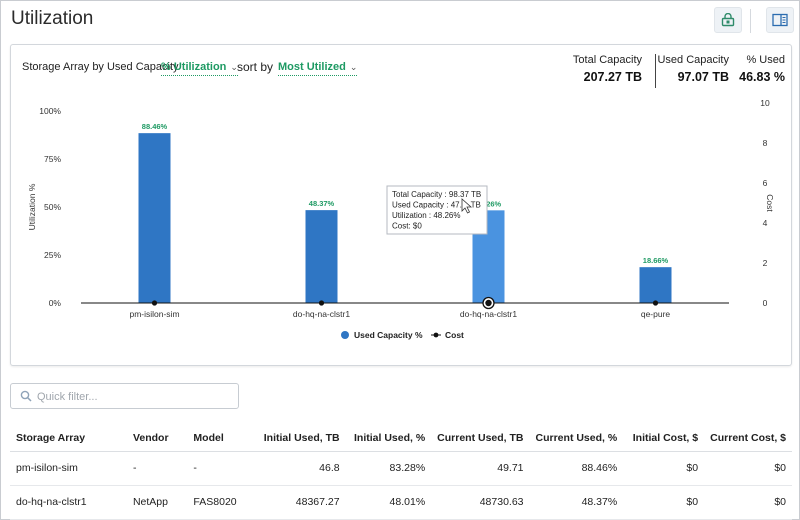  What do you see at coordinates (703, 77) in the screenshot?
I see `used-capacity-value: 97.07 TB` at bounding box center [703, 77].